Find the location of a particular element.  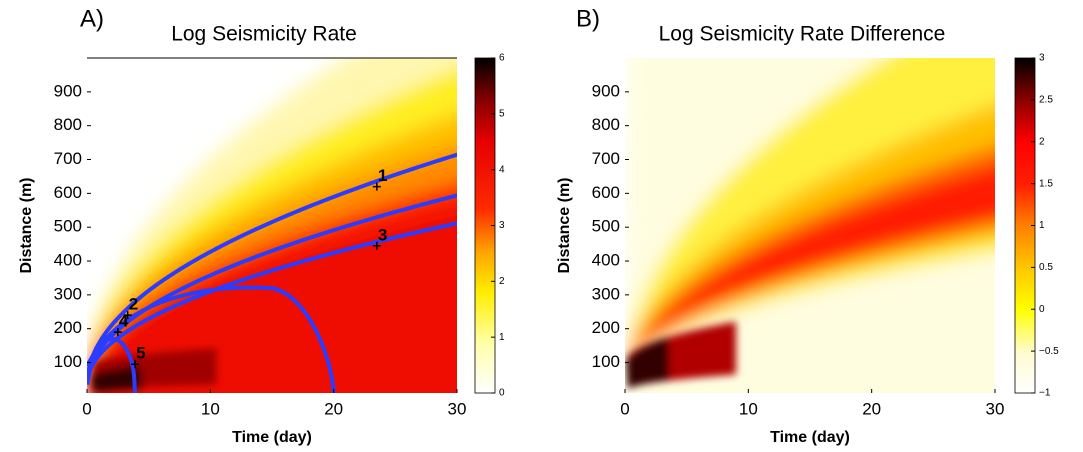

point-label: 1 is located at coordinates (382, 175).